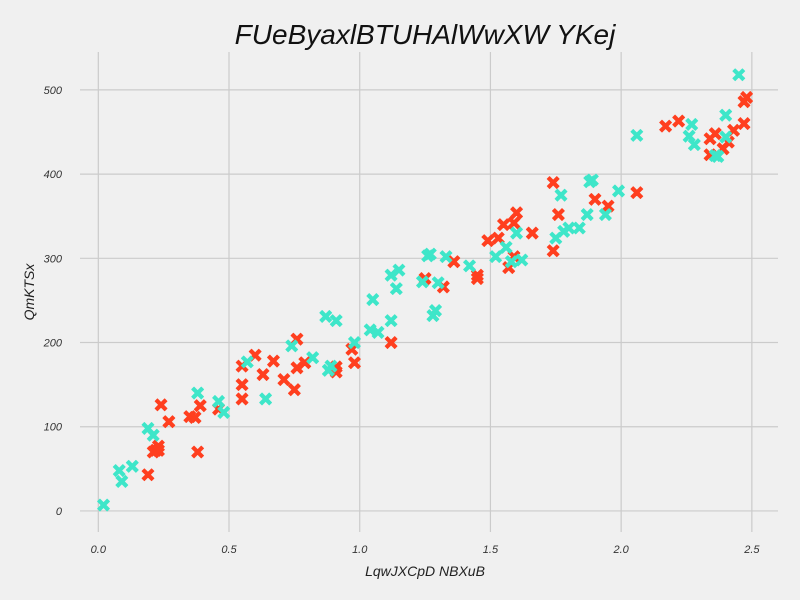 The image size is (800, 600). I want to click on y-tick-label: 0, so click(59, 512).